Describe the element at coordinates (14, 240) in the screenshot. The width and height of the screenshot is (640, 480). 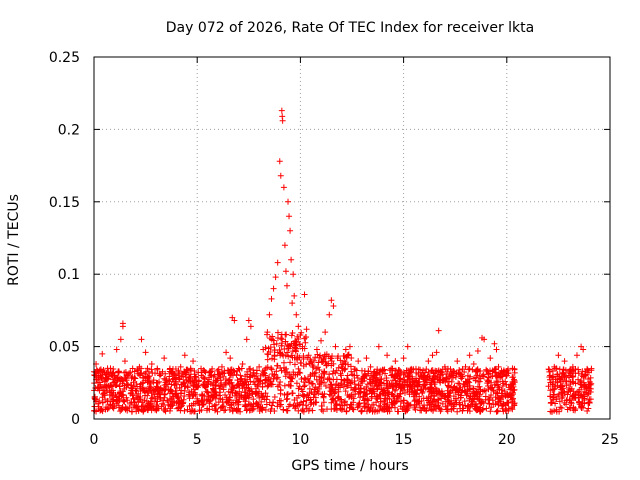
I see `y-axis-label: ROTI / TECUs` at that location.